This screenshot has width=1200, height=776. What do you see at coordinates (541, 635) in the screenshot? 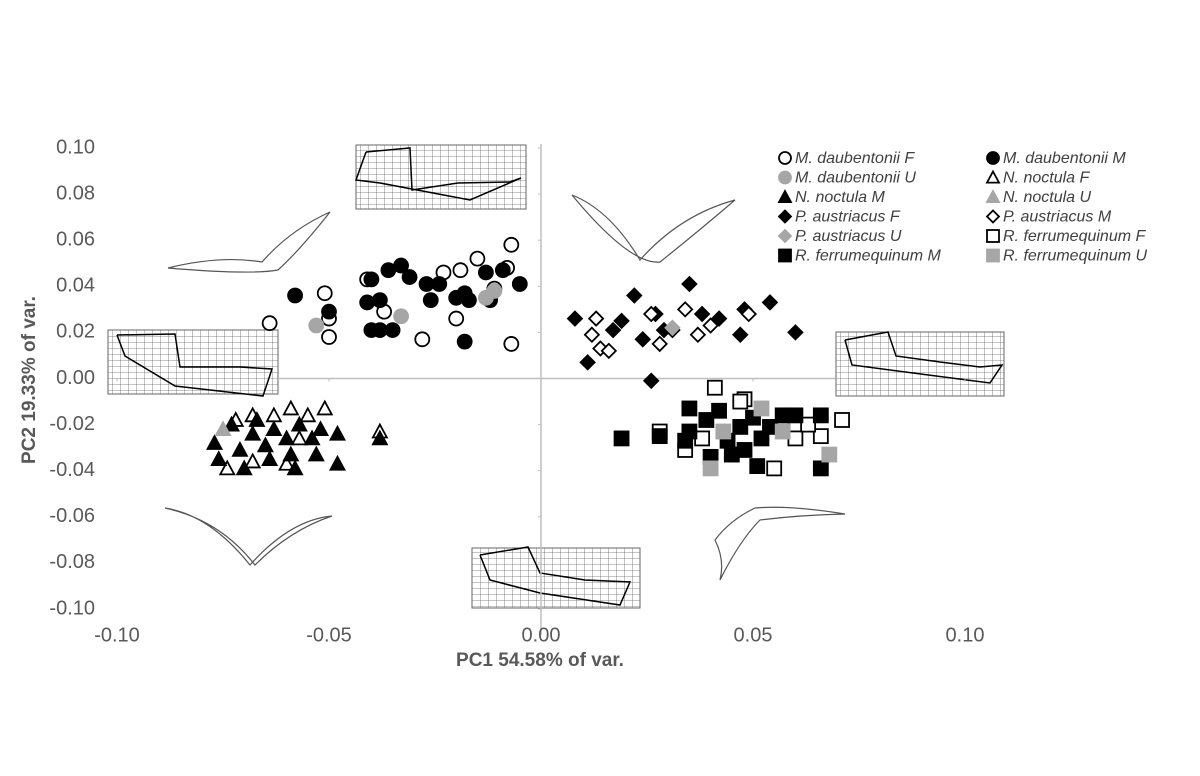
I see `x-tick-label: 0.00` at bounding box center [541, 635].